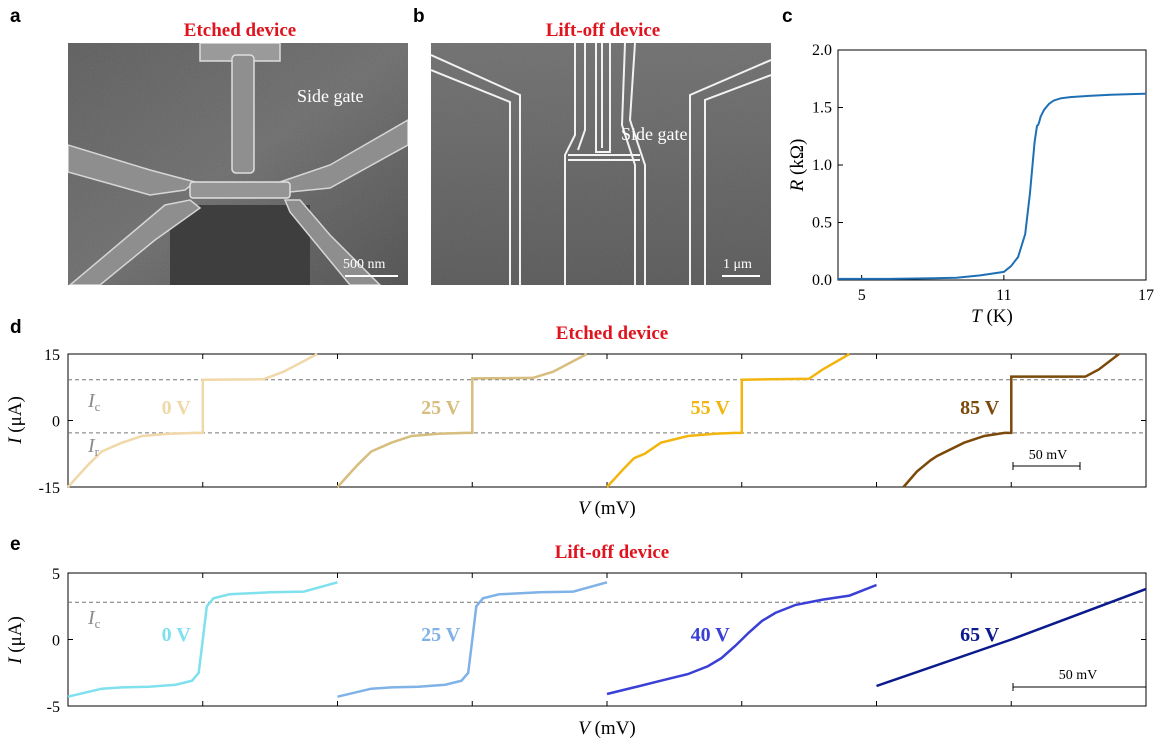  I want to click on series-line-rt, so click(992, 186).